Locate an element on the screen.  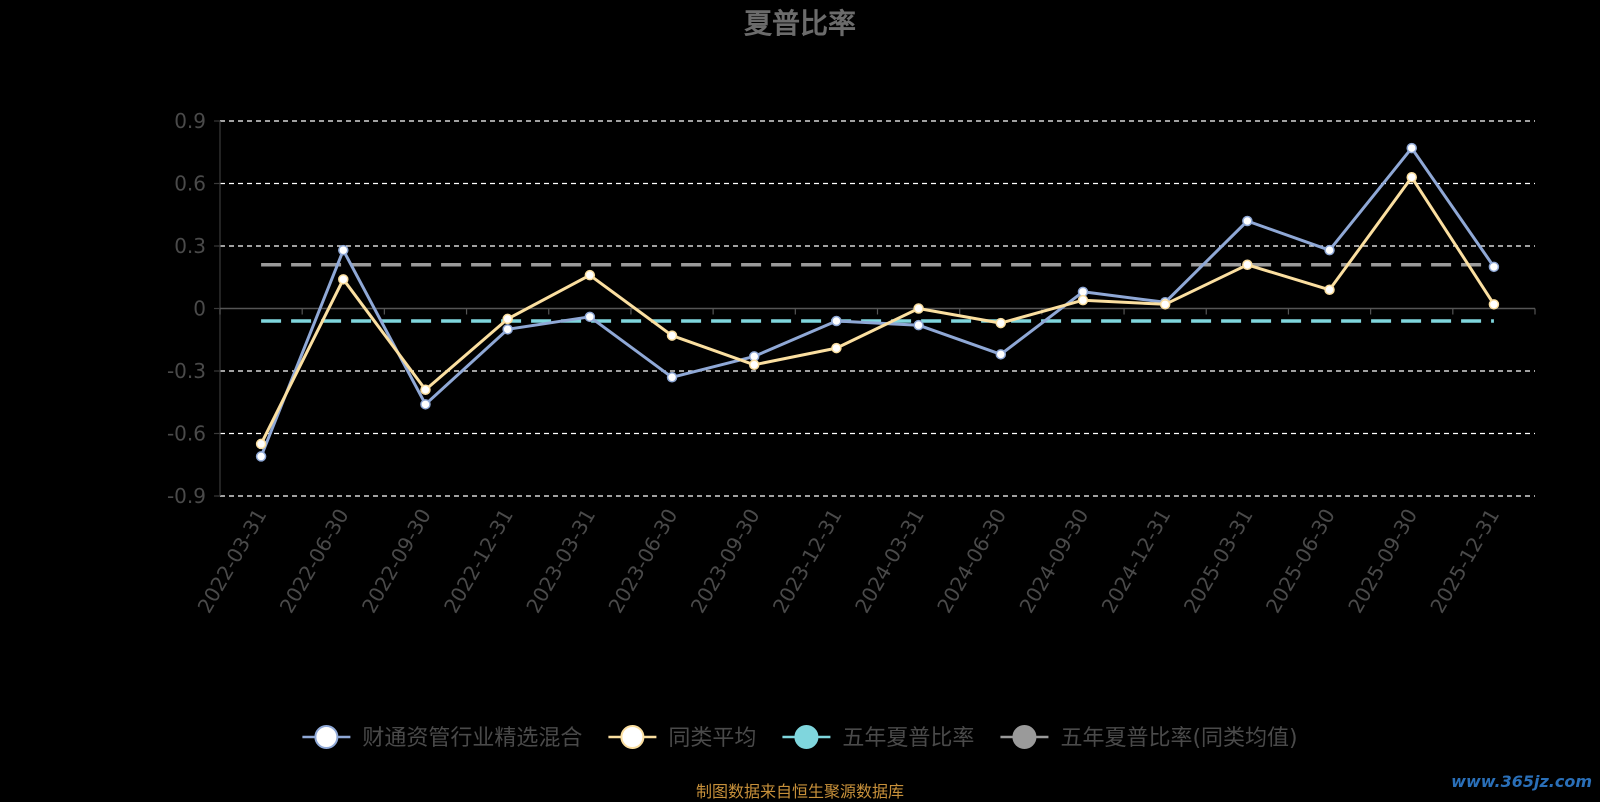
x-tick-label: 2024-03-31 is located at coordinates (889, 561).